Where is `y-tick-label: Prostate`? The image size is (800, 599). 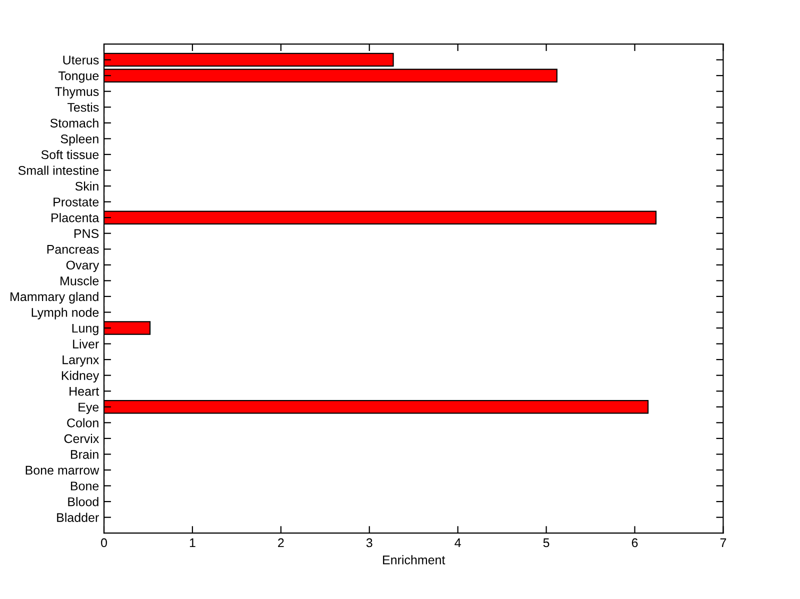
y-tick-label: Prostate is located at coordinates (76, 202).